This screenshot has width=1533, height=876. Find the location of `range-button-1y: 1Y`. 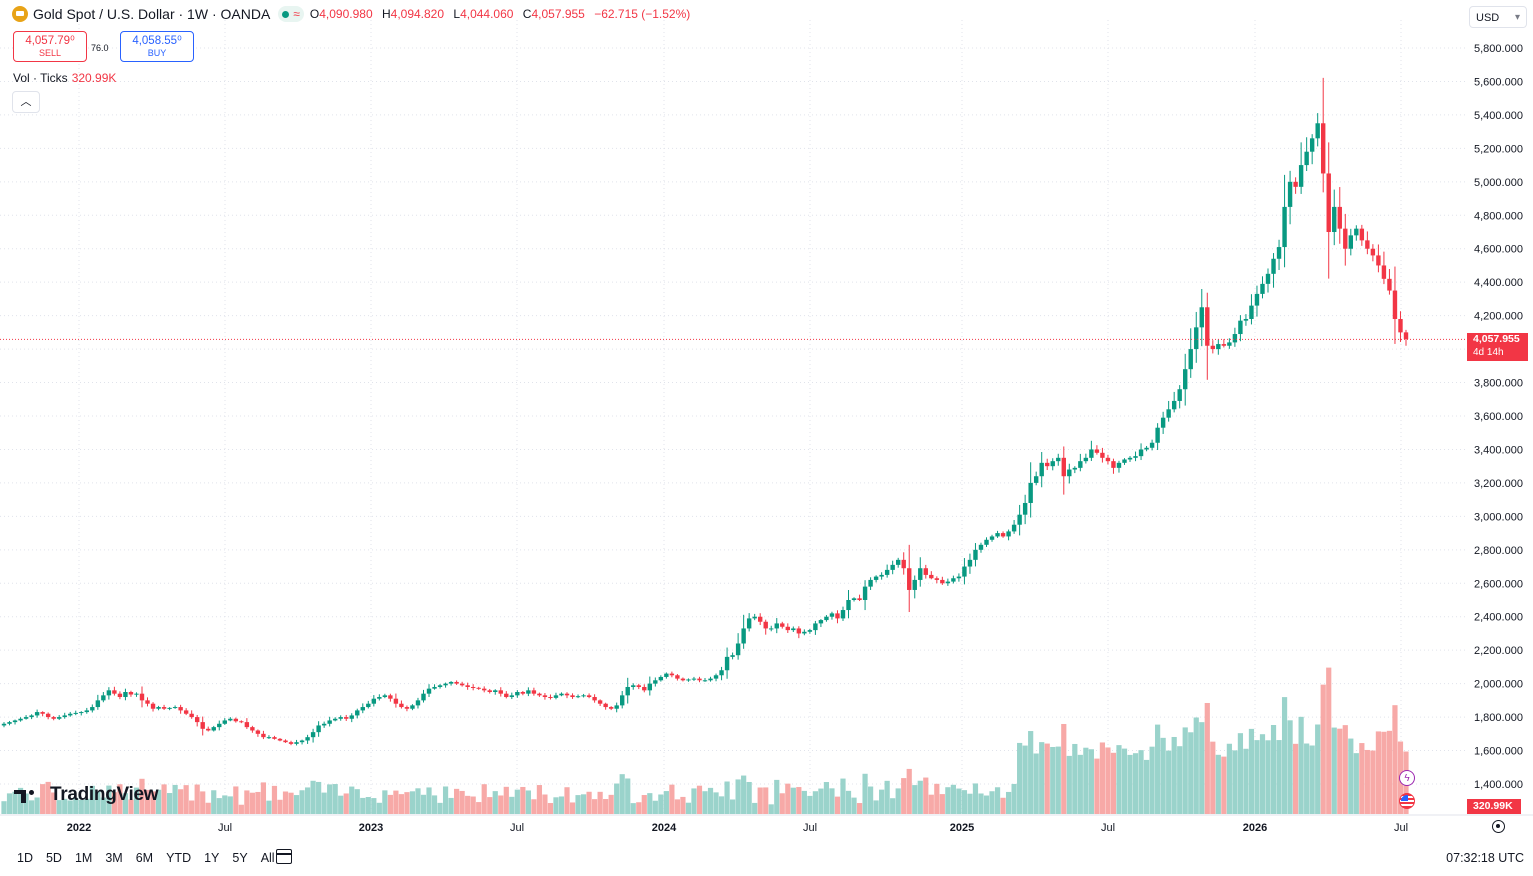

range-button-1y: 1Y is located at coordinates (212, 858).